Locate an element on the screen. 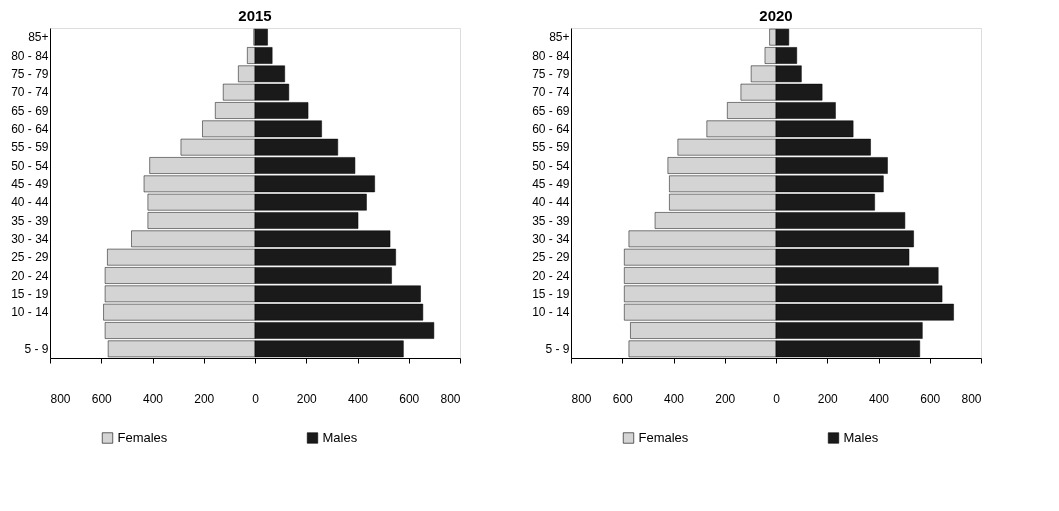 The width and height of the screenshot is (1059, 511). chart-title: 2020 is located at coordinates (776, 15).